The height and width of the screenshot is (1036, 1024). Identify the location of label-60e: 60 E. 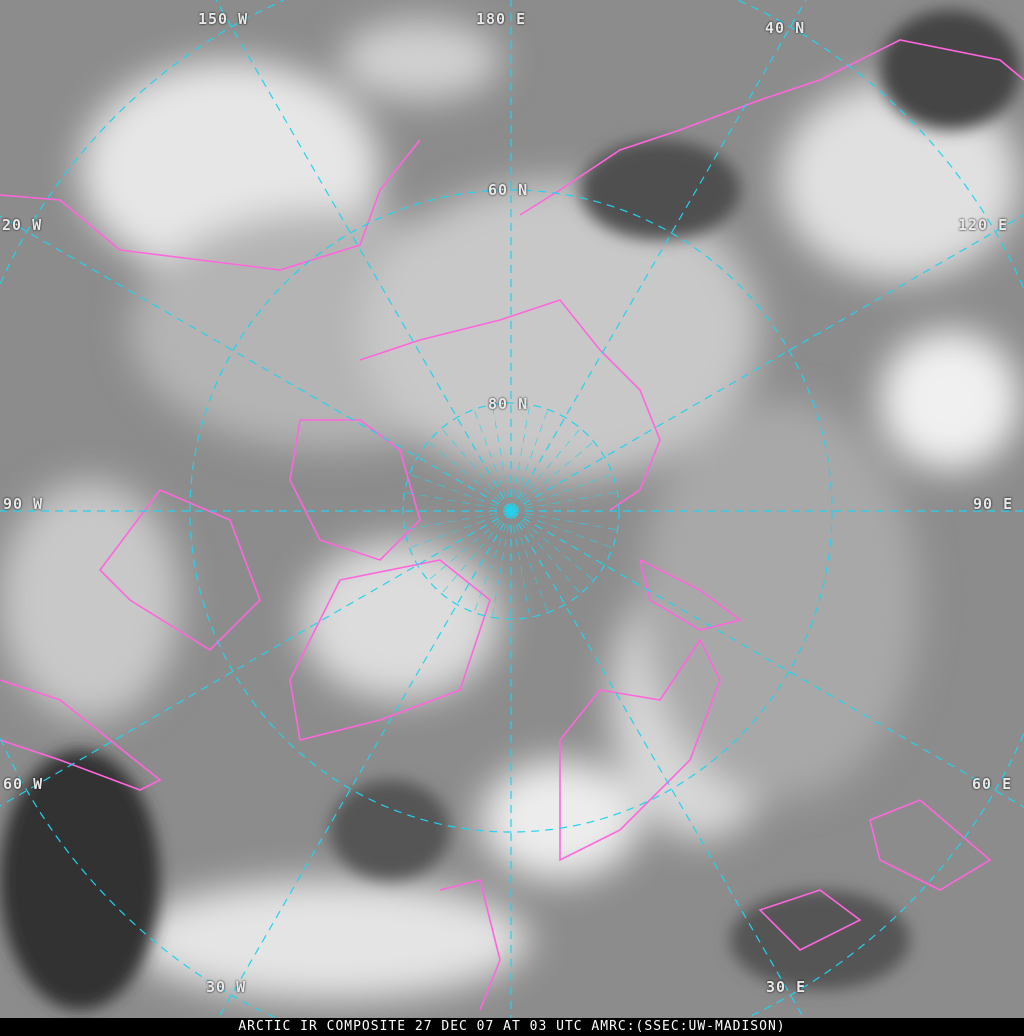
(992, 784).